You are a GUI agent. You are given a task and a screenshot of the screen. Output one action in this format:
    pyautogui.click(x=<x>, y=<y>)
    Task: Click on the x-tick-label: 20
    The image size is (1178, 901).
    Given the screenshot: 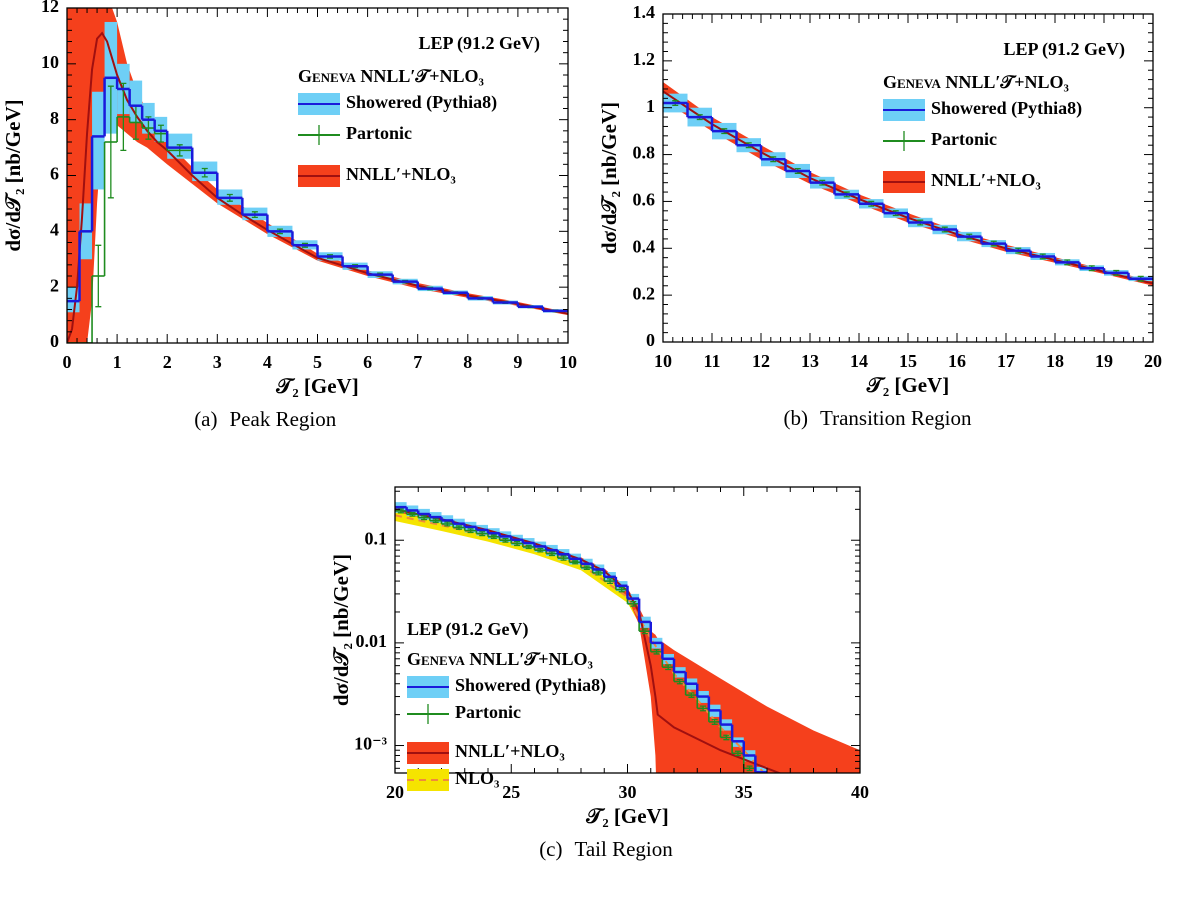 What is the action you would take?
    pyautogui.click(x=1153, y=361)
    